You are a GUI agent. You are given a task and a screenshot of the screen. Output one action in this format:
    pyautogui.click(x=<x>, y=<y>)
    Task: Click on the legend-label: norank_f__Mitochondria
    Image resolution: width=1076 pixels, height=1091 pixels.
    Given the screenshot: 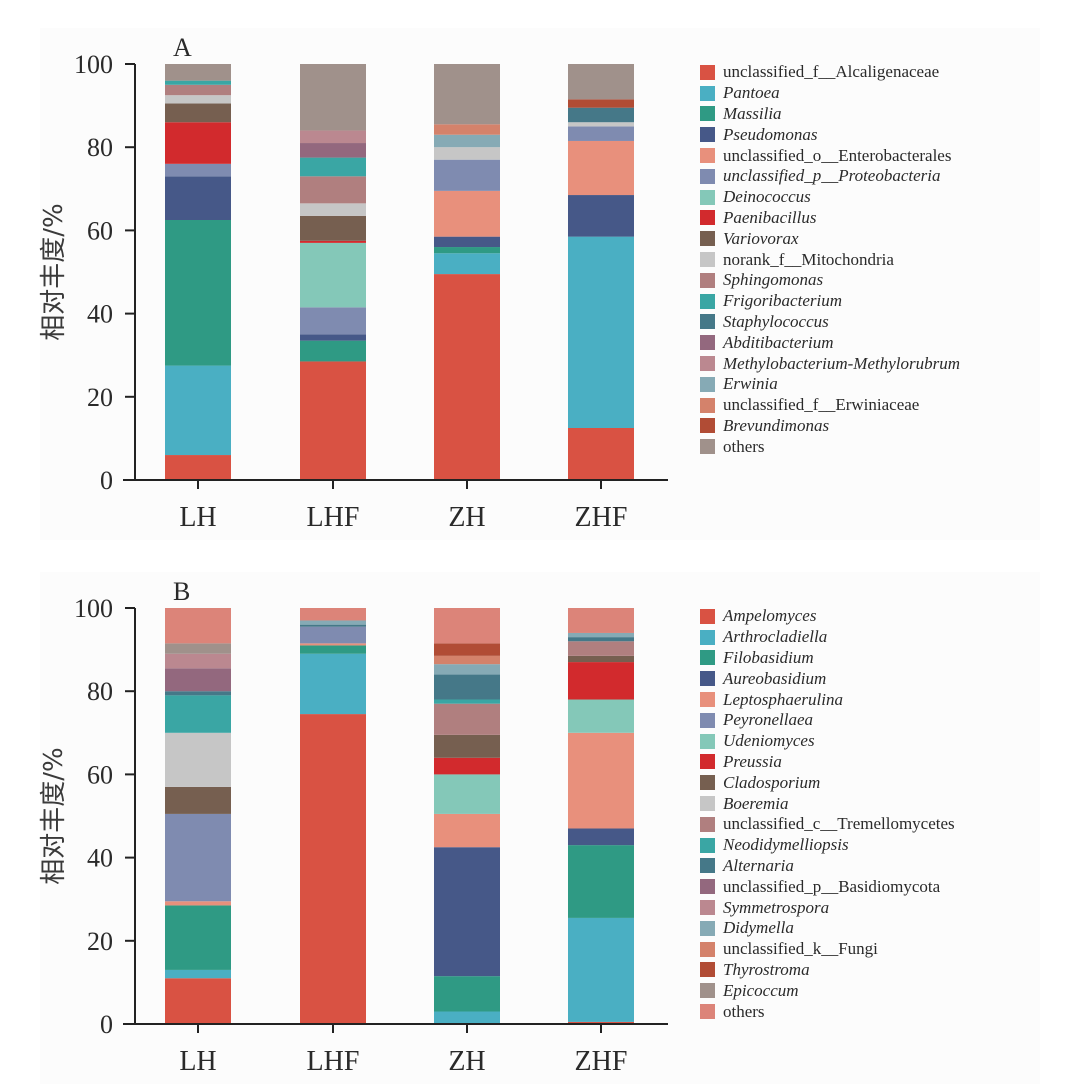 What is the action you would take?
    pyautogui.click(x=808, y=259)
    